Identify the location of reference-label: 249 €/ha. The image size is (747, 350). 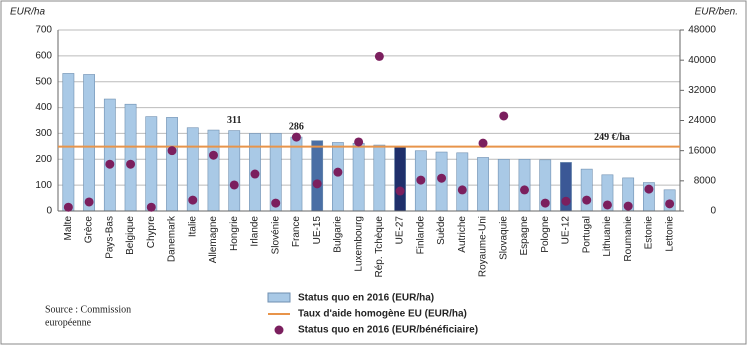
(612, 137).